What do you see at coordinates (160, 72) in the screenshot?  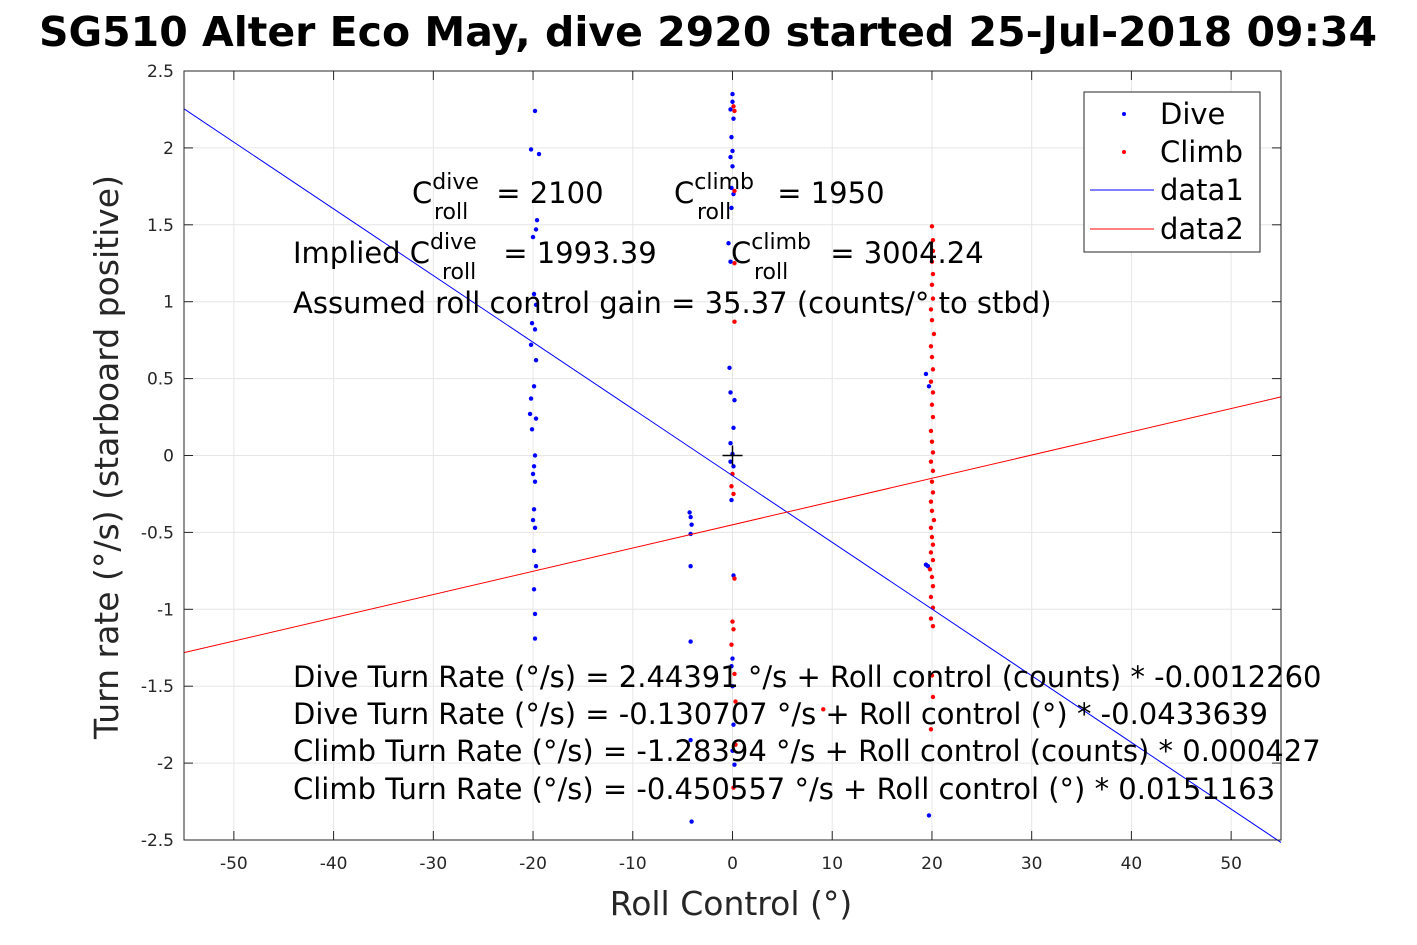 I see `y-tick-label: 2.5` at bounding box center [160, 72].